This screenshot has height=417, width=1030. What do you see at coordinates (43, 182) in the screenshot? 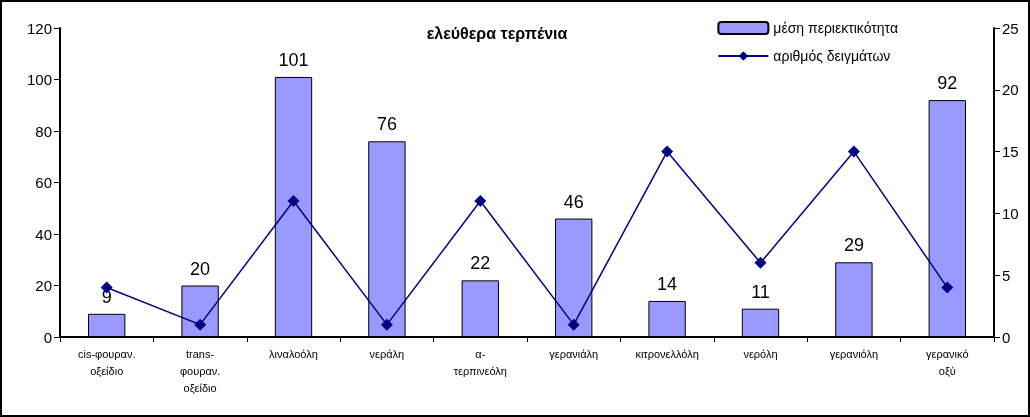
I see `y-tick-label: 60` at bounding box center [43, 182].